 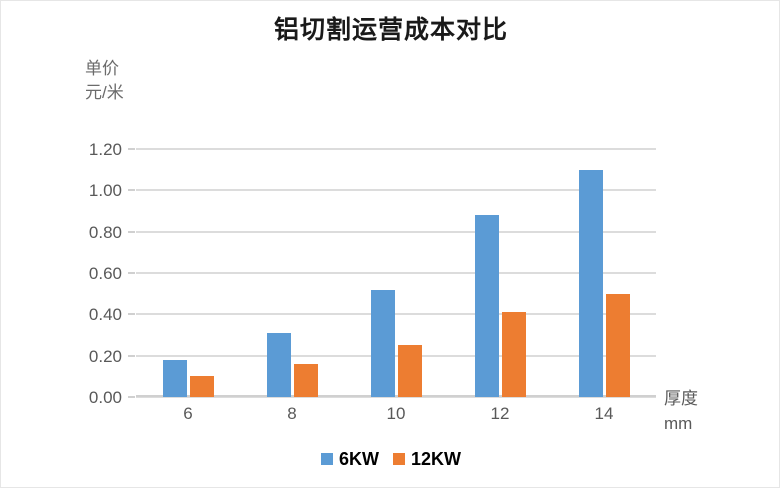 What do you see at coordinates (105, 356) in the screenshot?
I see `y-tick-label: 0.20` at bounding box center [105, 356].